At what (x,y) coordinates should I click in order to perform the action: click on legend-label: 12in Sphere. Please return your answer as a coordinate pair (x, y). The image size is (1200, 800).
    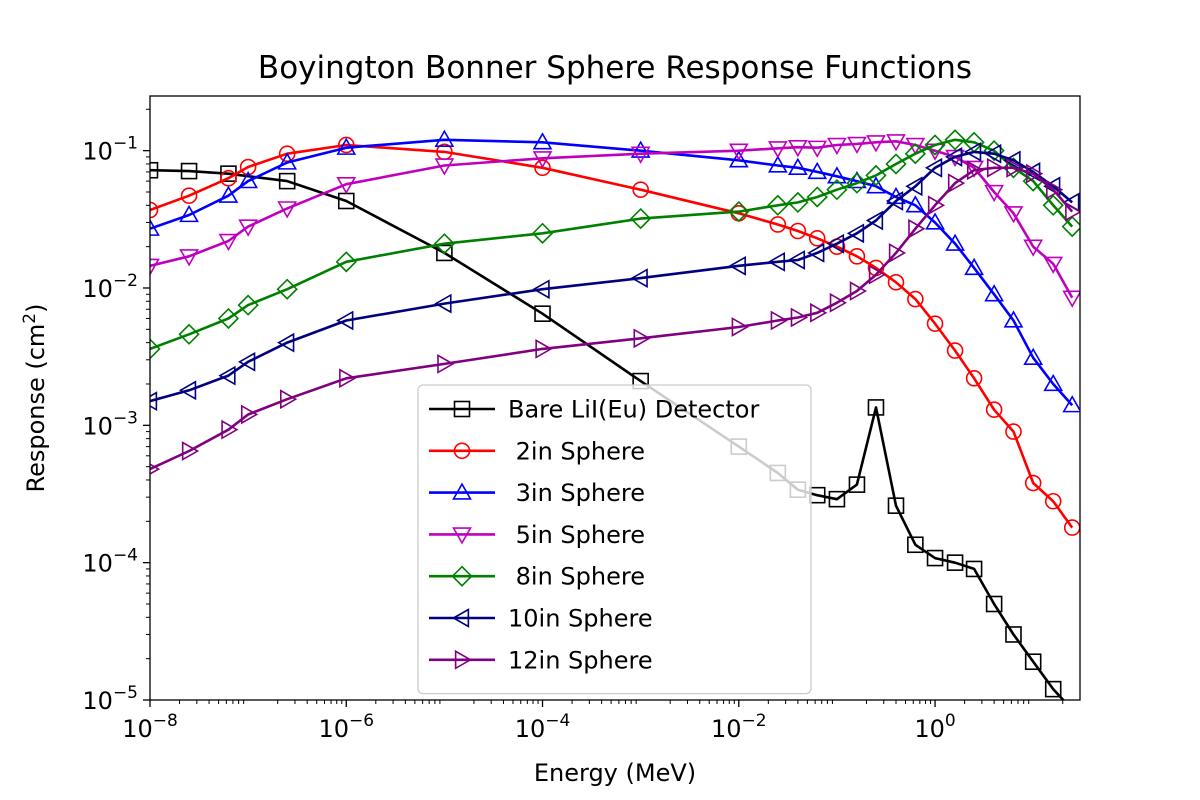
    Looking at the image, I should click on (580, 660).